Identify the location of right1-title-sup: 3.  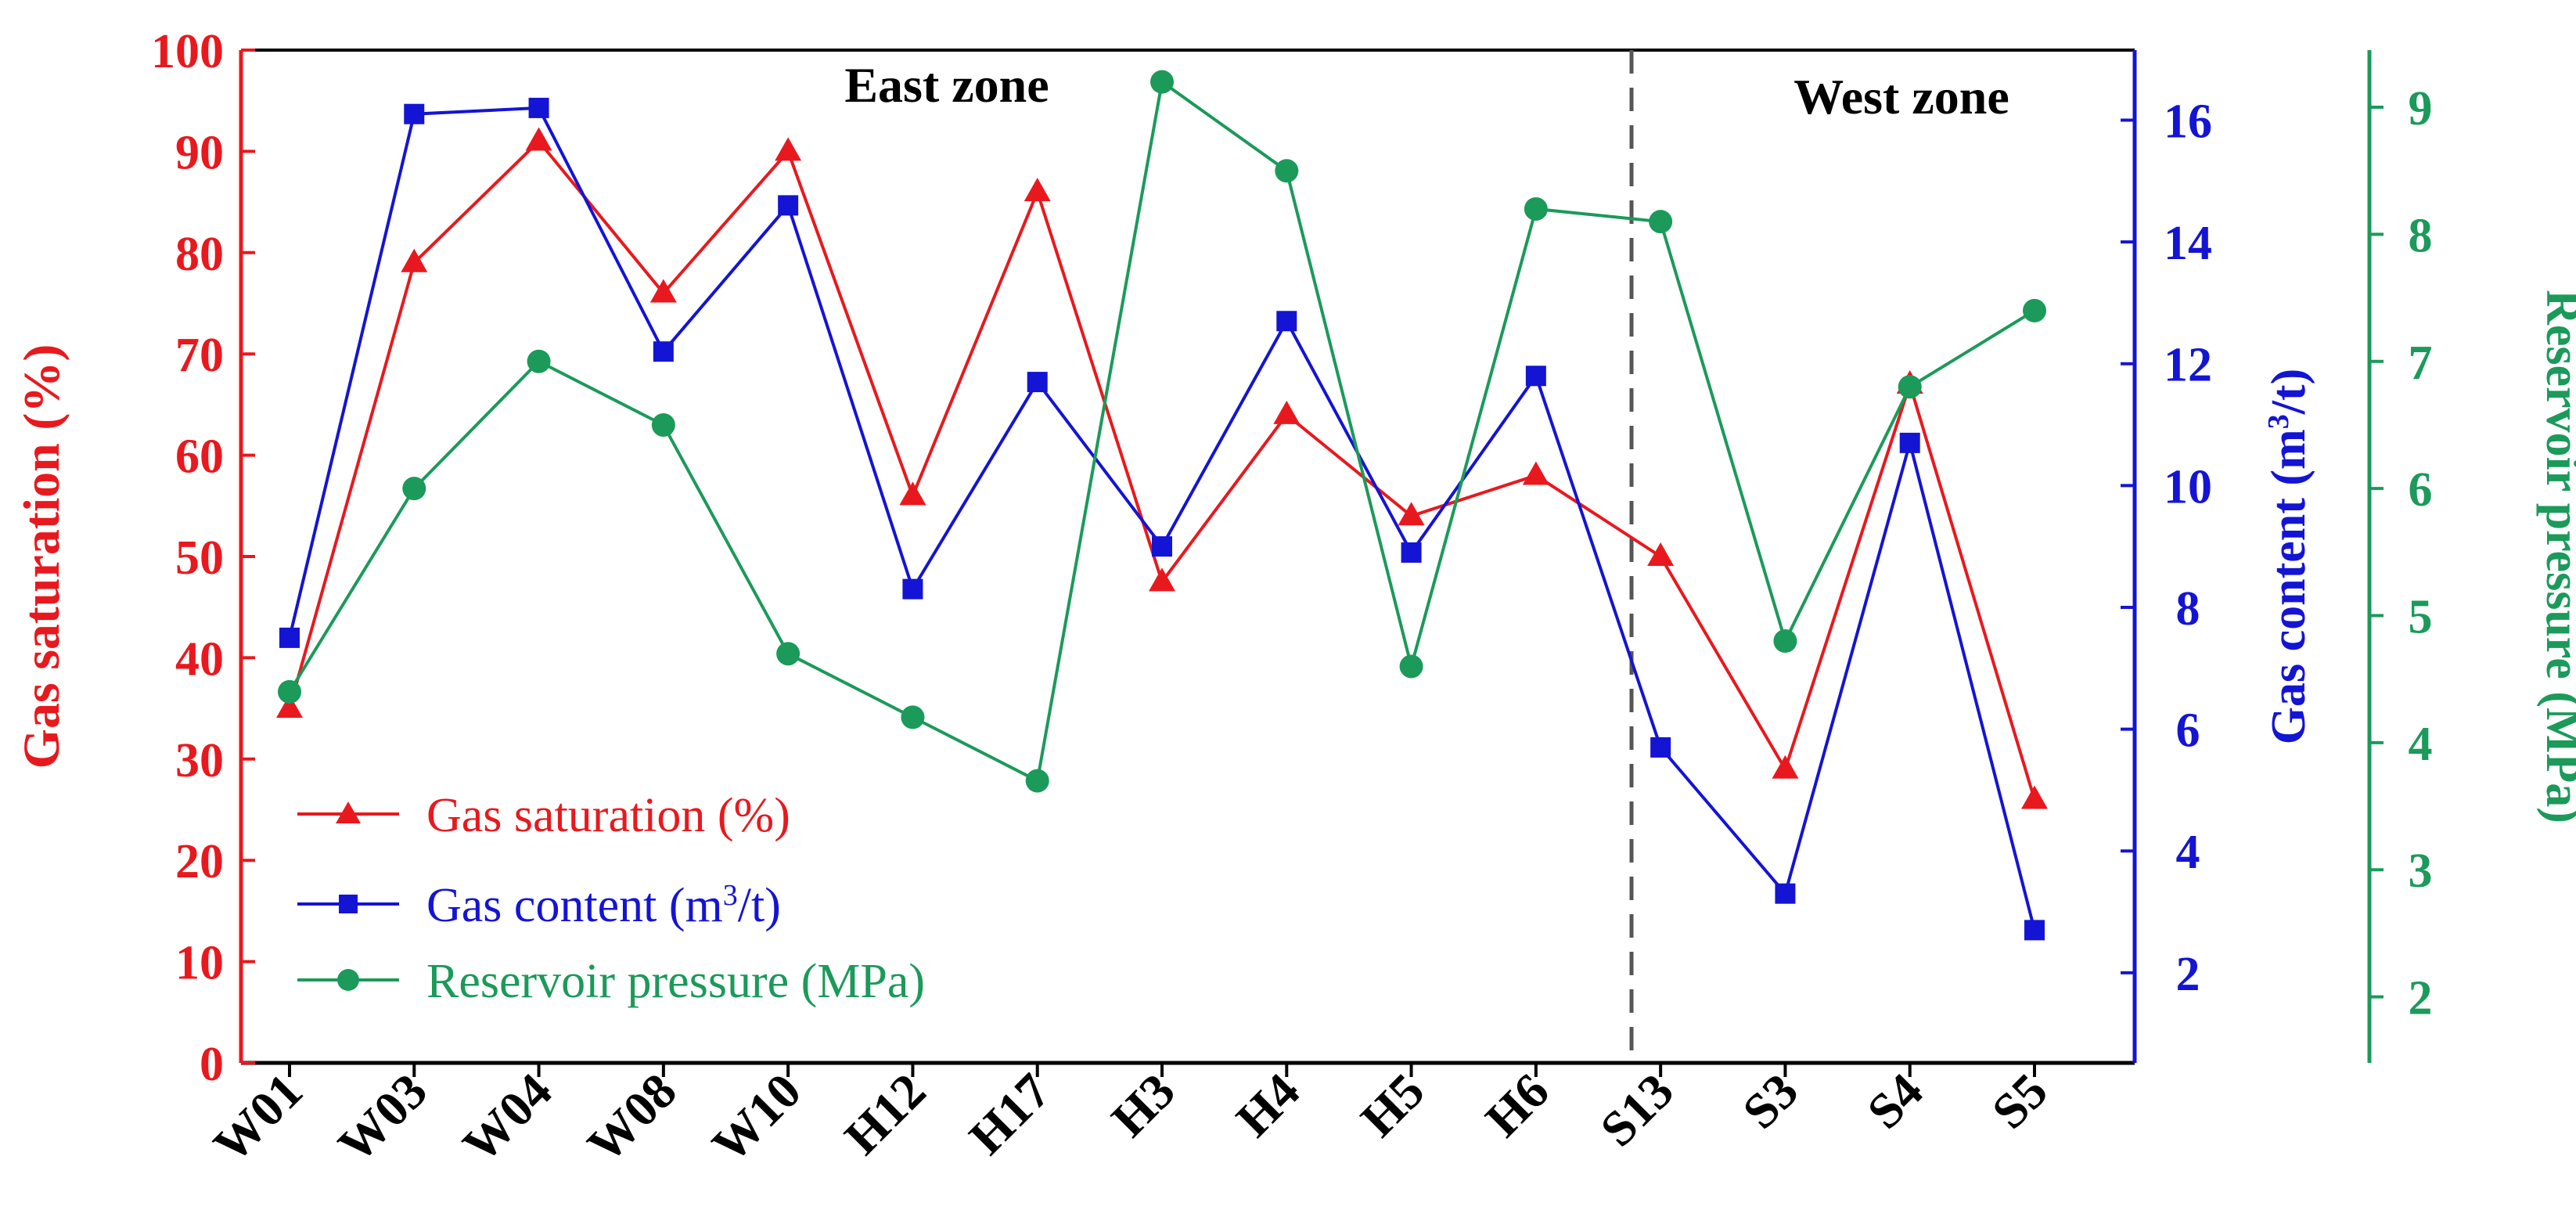
(2278, 421).